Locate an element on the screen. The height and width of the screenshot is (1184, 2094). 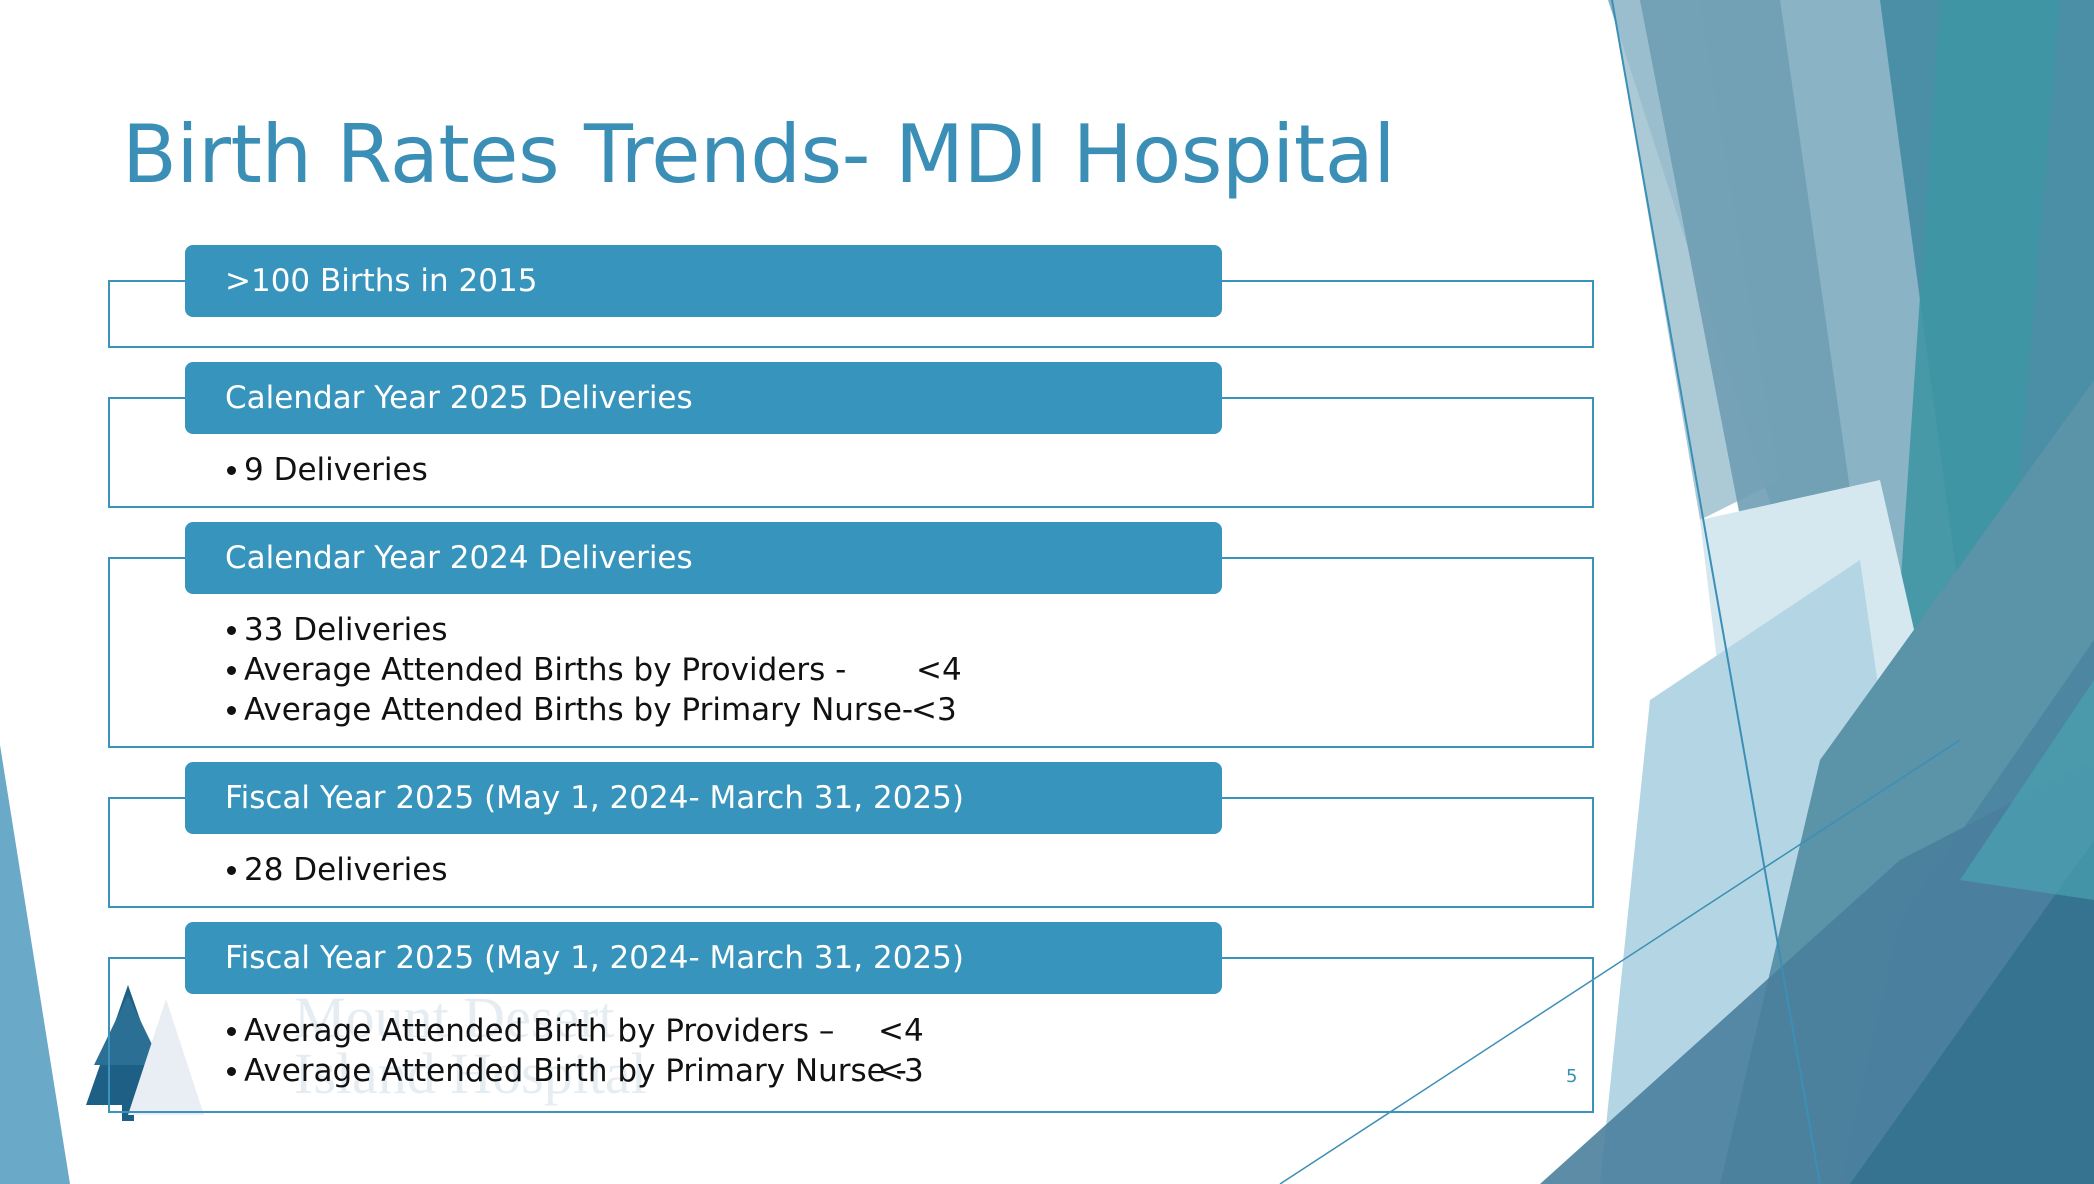
hospital-logo: Mount Desert Island Hospital is located at coordinates (356, 1060).